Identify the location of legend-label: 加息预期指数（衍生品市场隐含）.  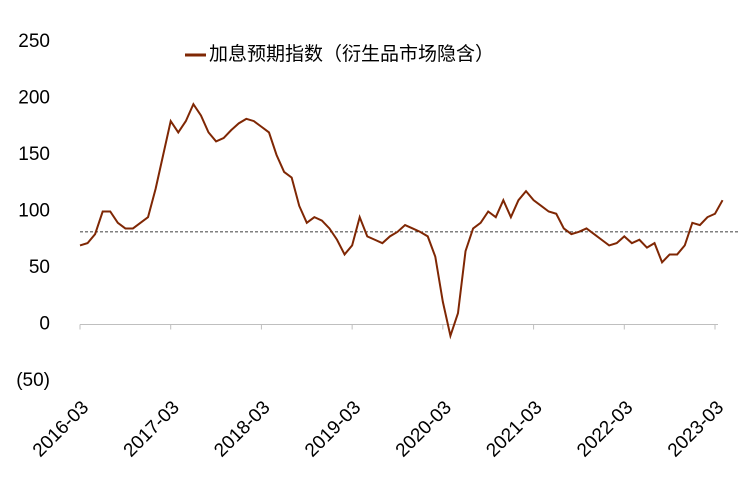
(351, 54).